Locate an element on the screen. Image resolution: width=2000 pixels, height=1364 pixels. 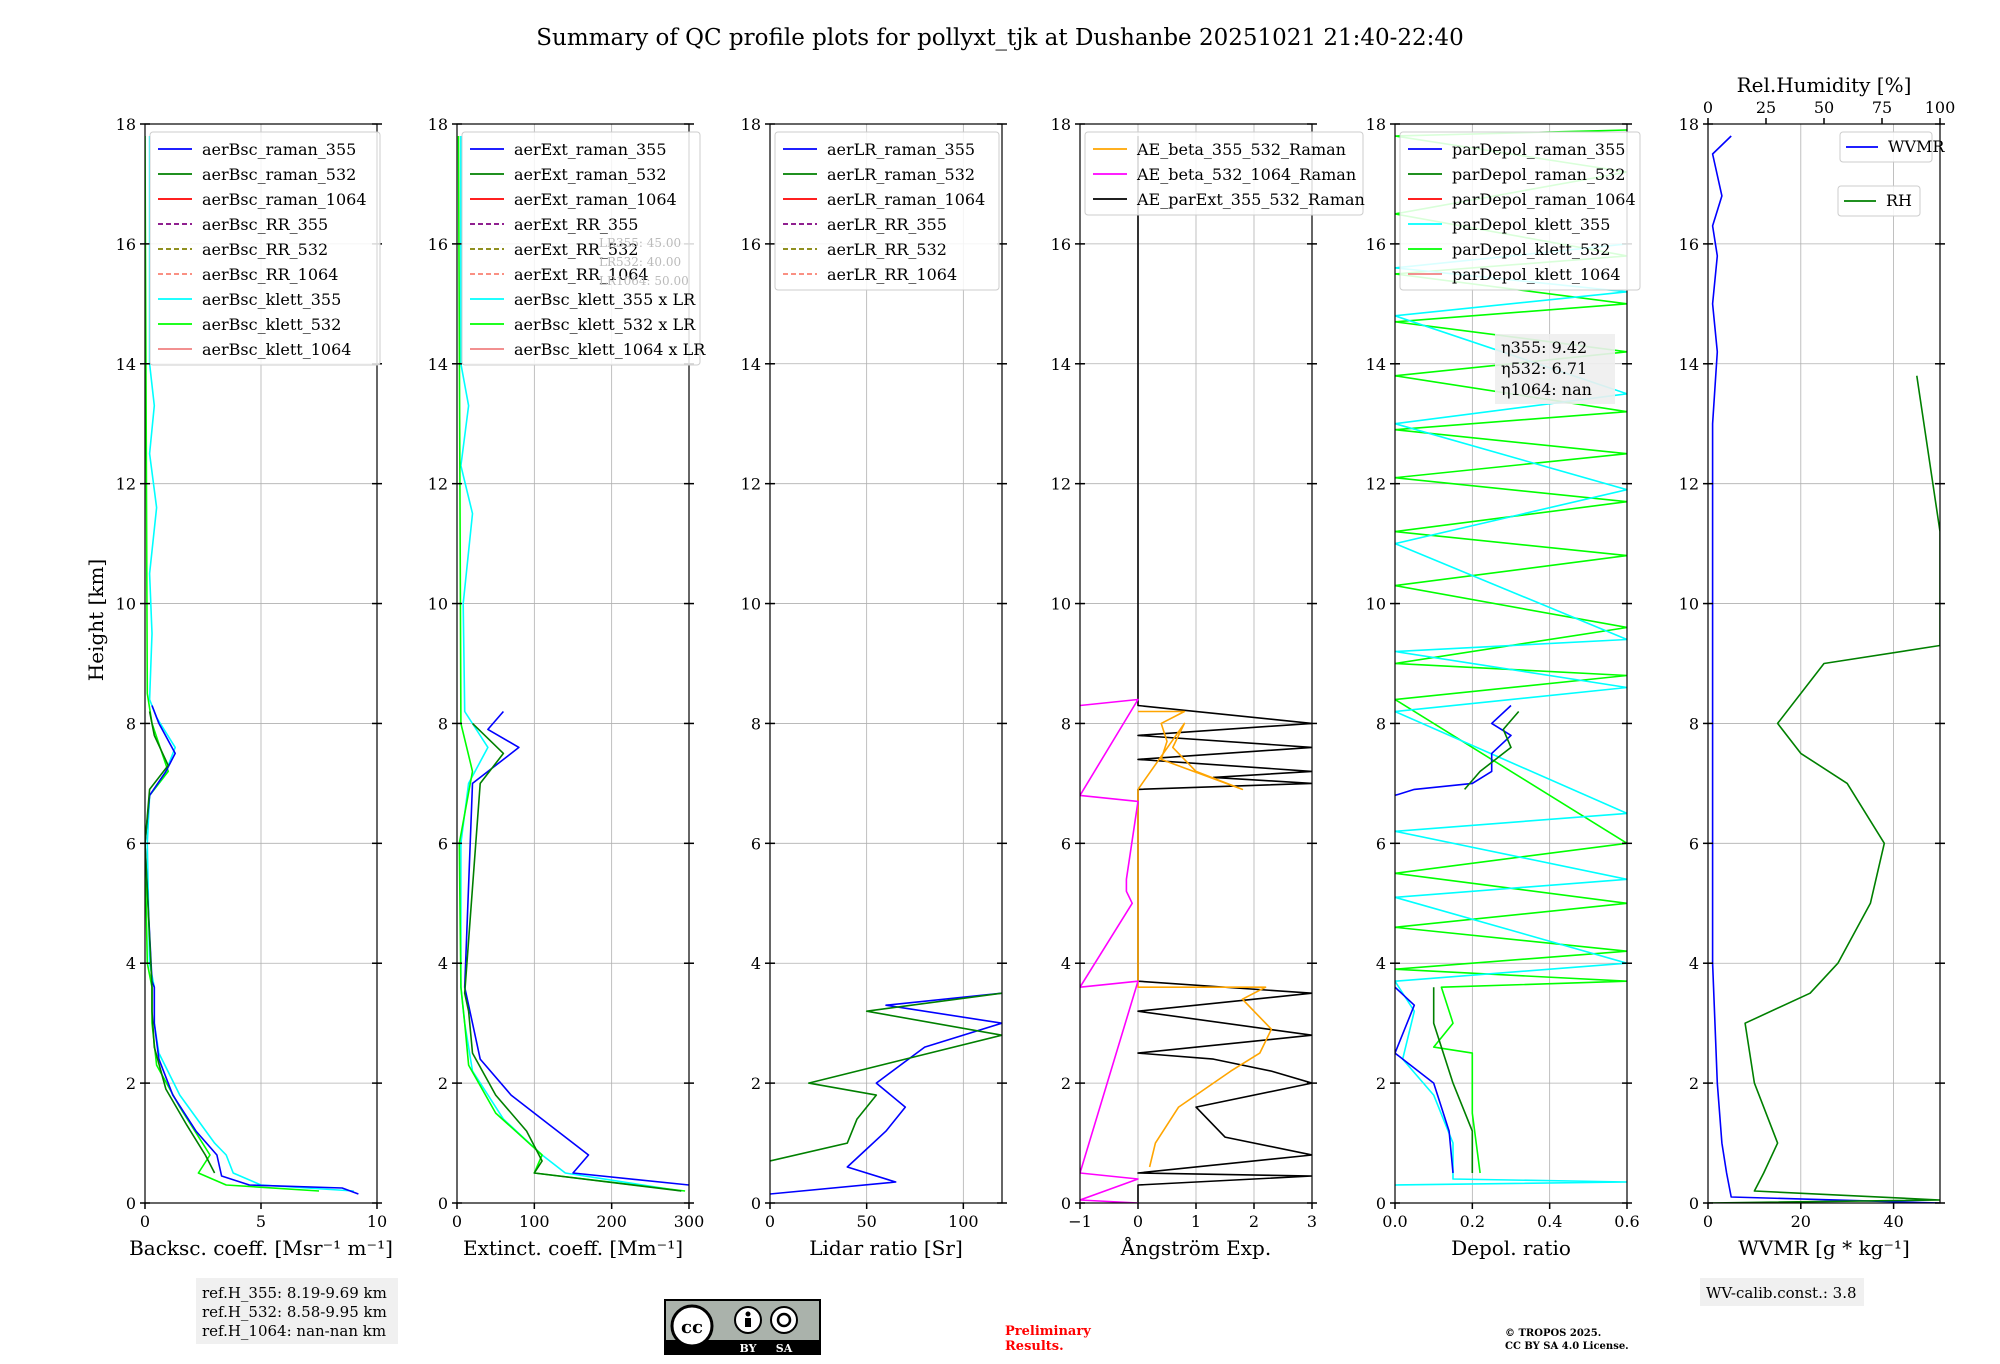
legend-entry: aerBsc_klett_532 is located at coordinates (271, 324).